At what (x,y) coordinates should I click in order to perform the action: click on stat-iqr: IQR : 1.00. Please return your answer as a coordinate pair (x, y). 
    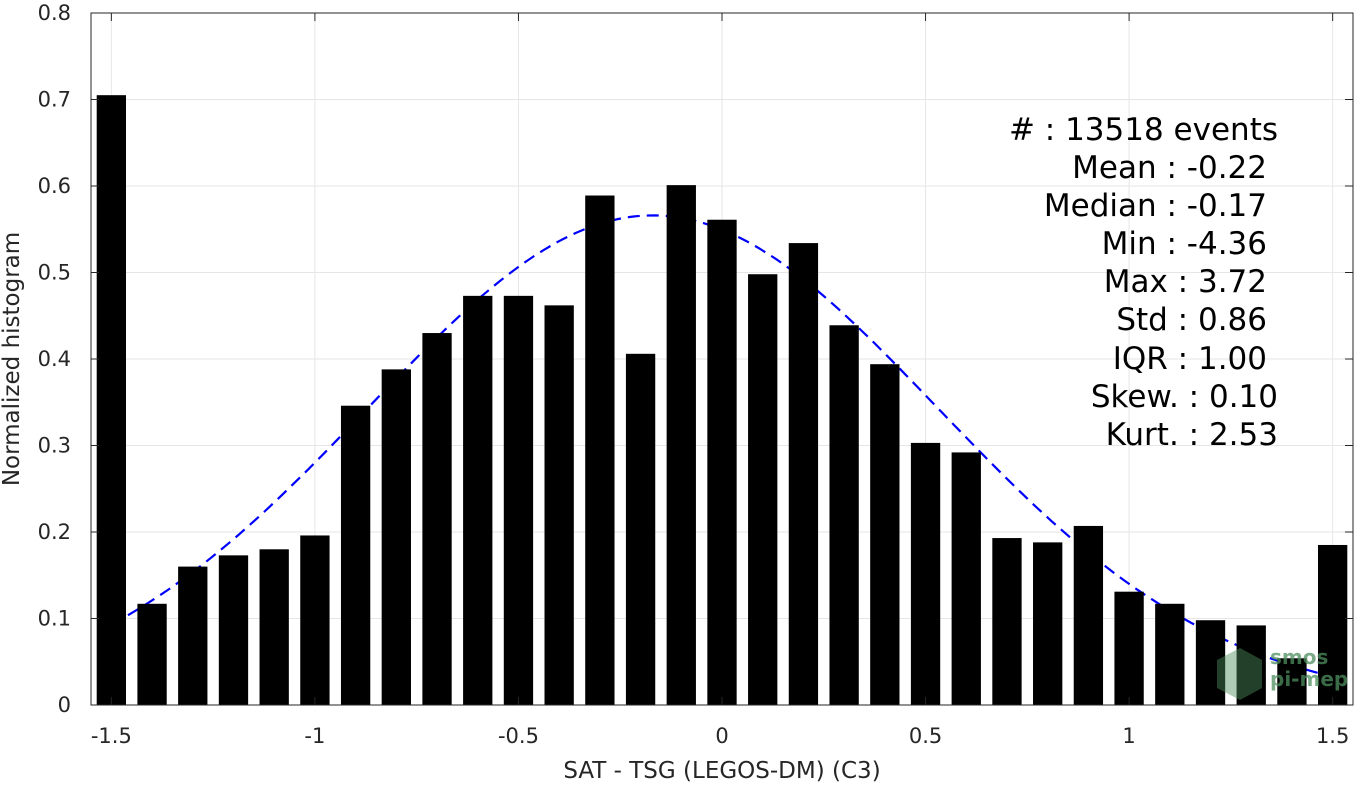
    Looking at the image, I should click on (1190, 359).